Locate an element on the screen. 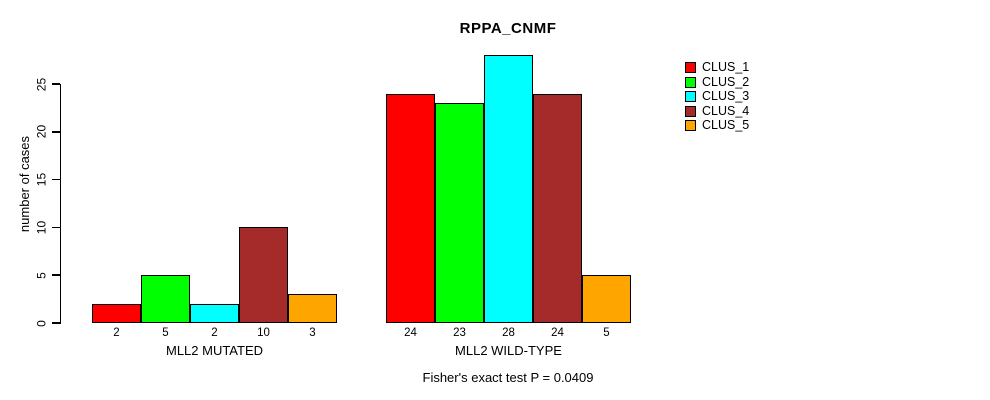 Image resolution: width=990 pixels, height=400 pixels. y-axis-tick-label: 5 is located at coordinates (41, 275).